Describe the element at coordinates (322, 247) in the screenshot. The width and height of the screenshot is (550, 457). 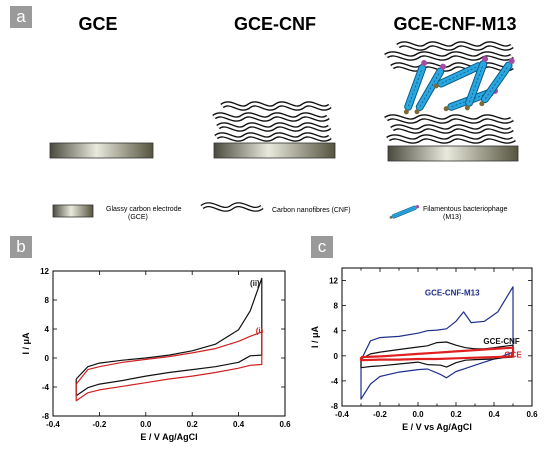
I see `panel-c-tag: c` at that location.